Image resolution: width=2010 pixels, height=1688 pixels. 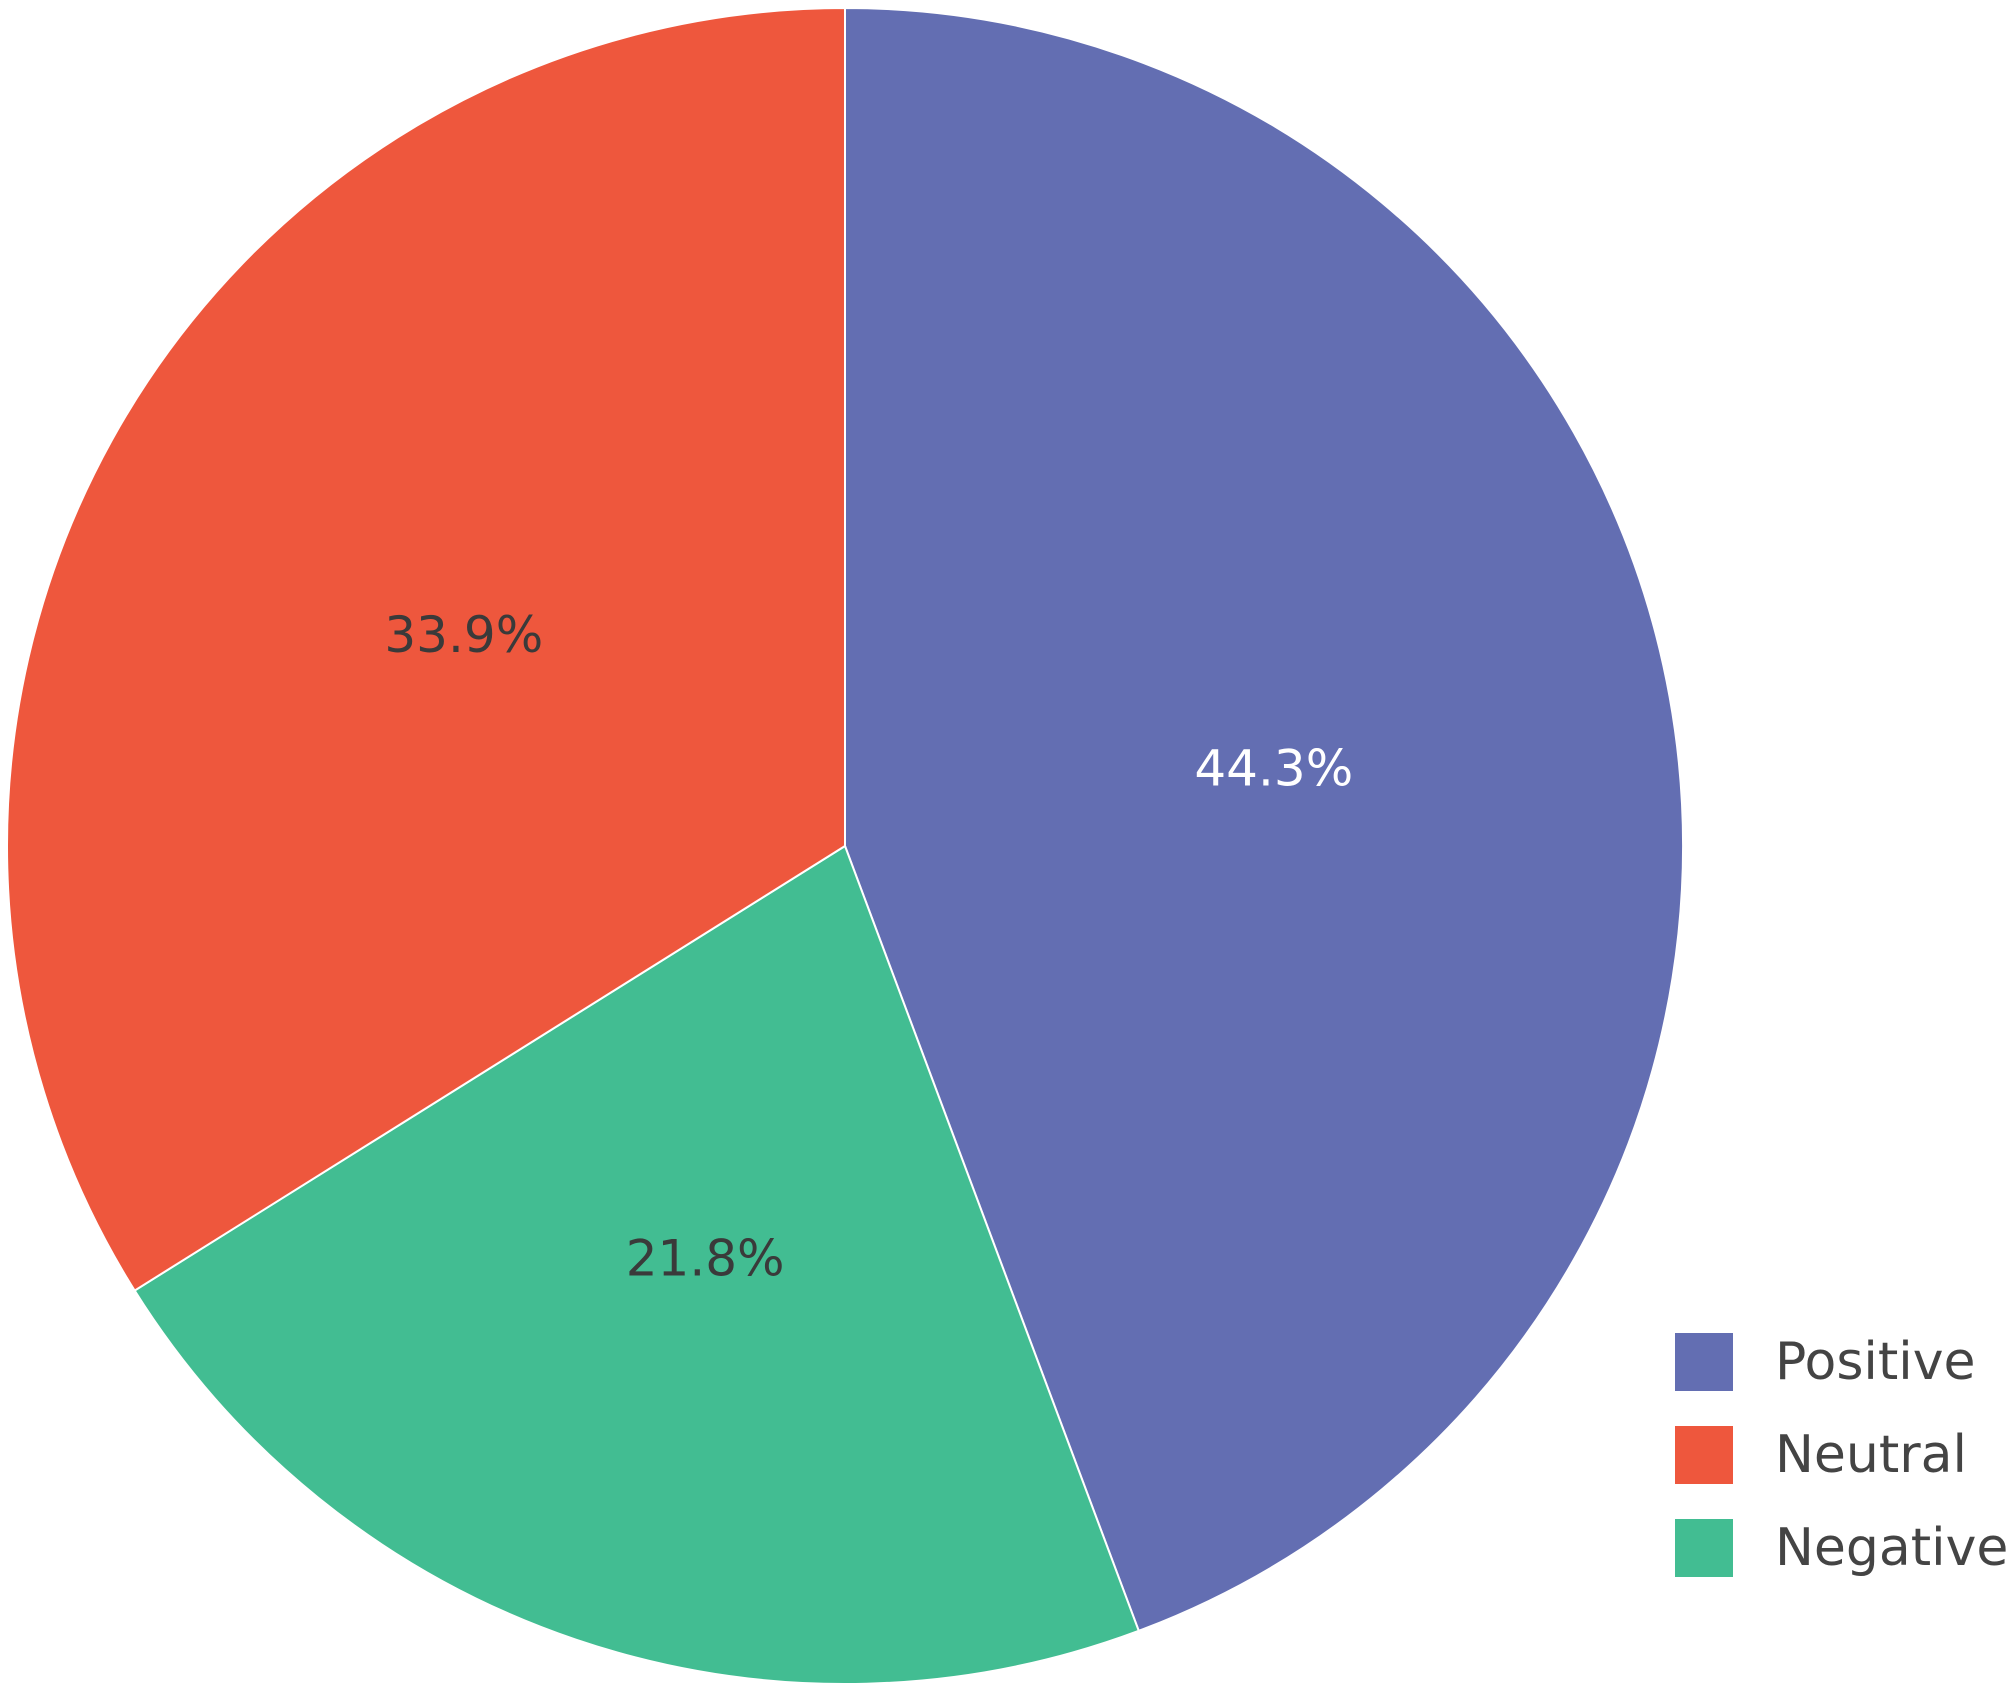 I want to click on legend-item-positive: Positive, so click(x=1825, y=1362).